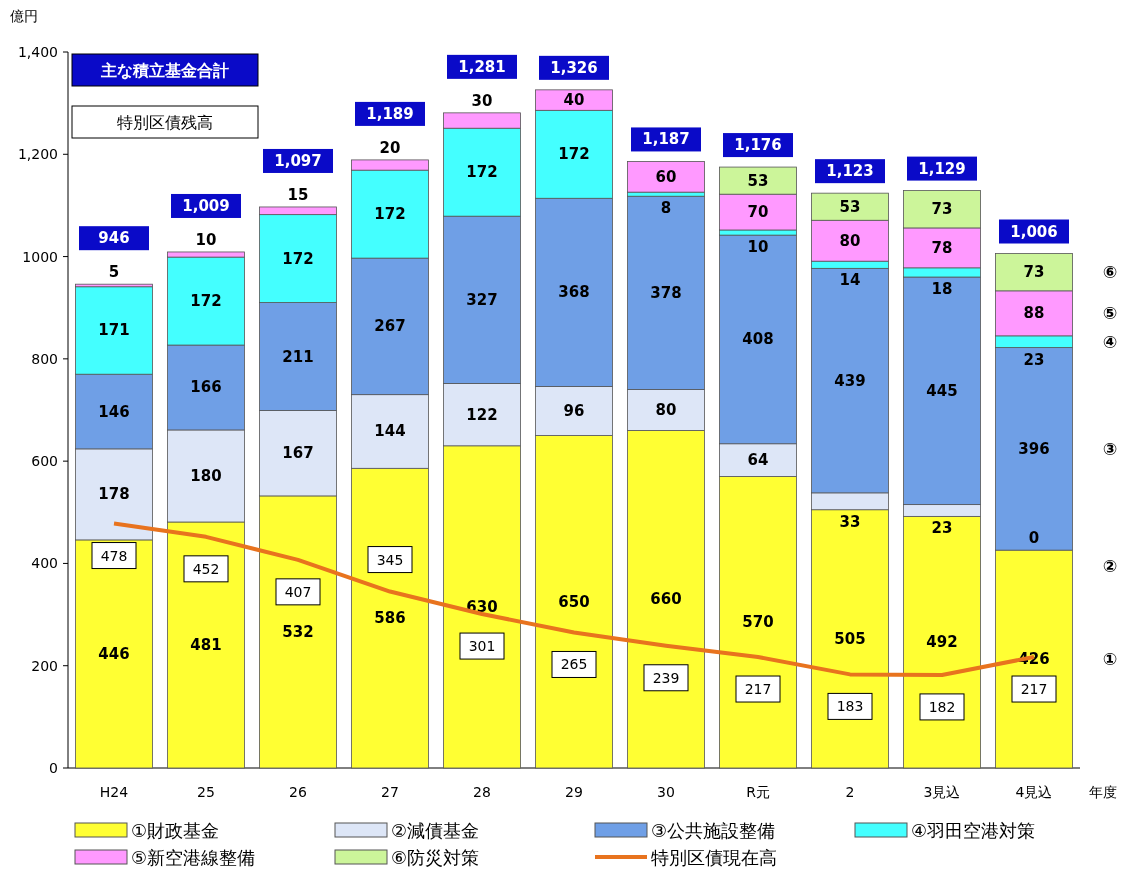  I want to click on data-label: 505, so click(850, 638).